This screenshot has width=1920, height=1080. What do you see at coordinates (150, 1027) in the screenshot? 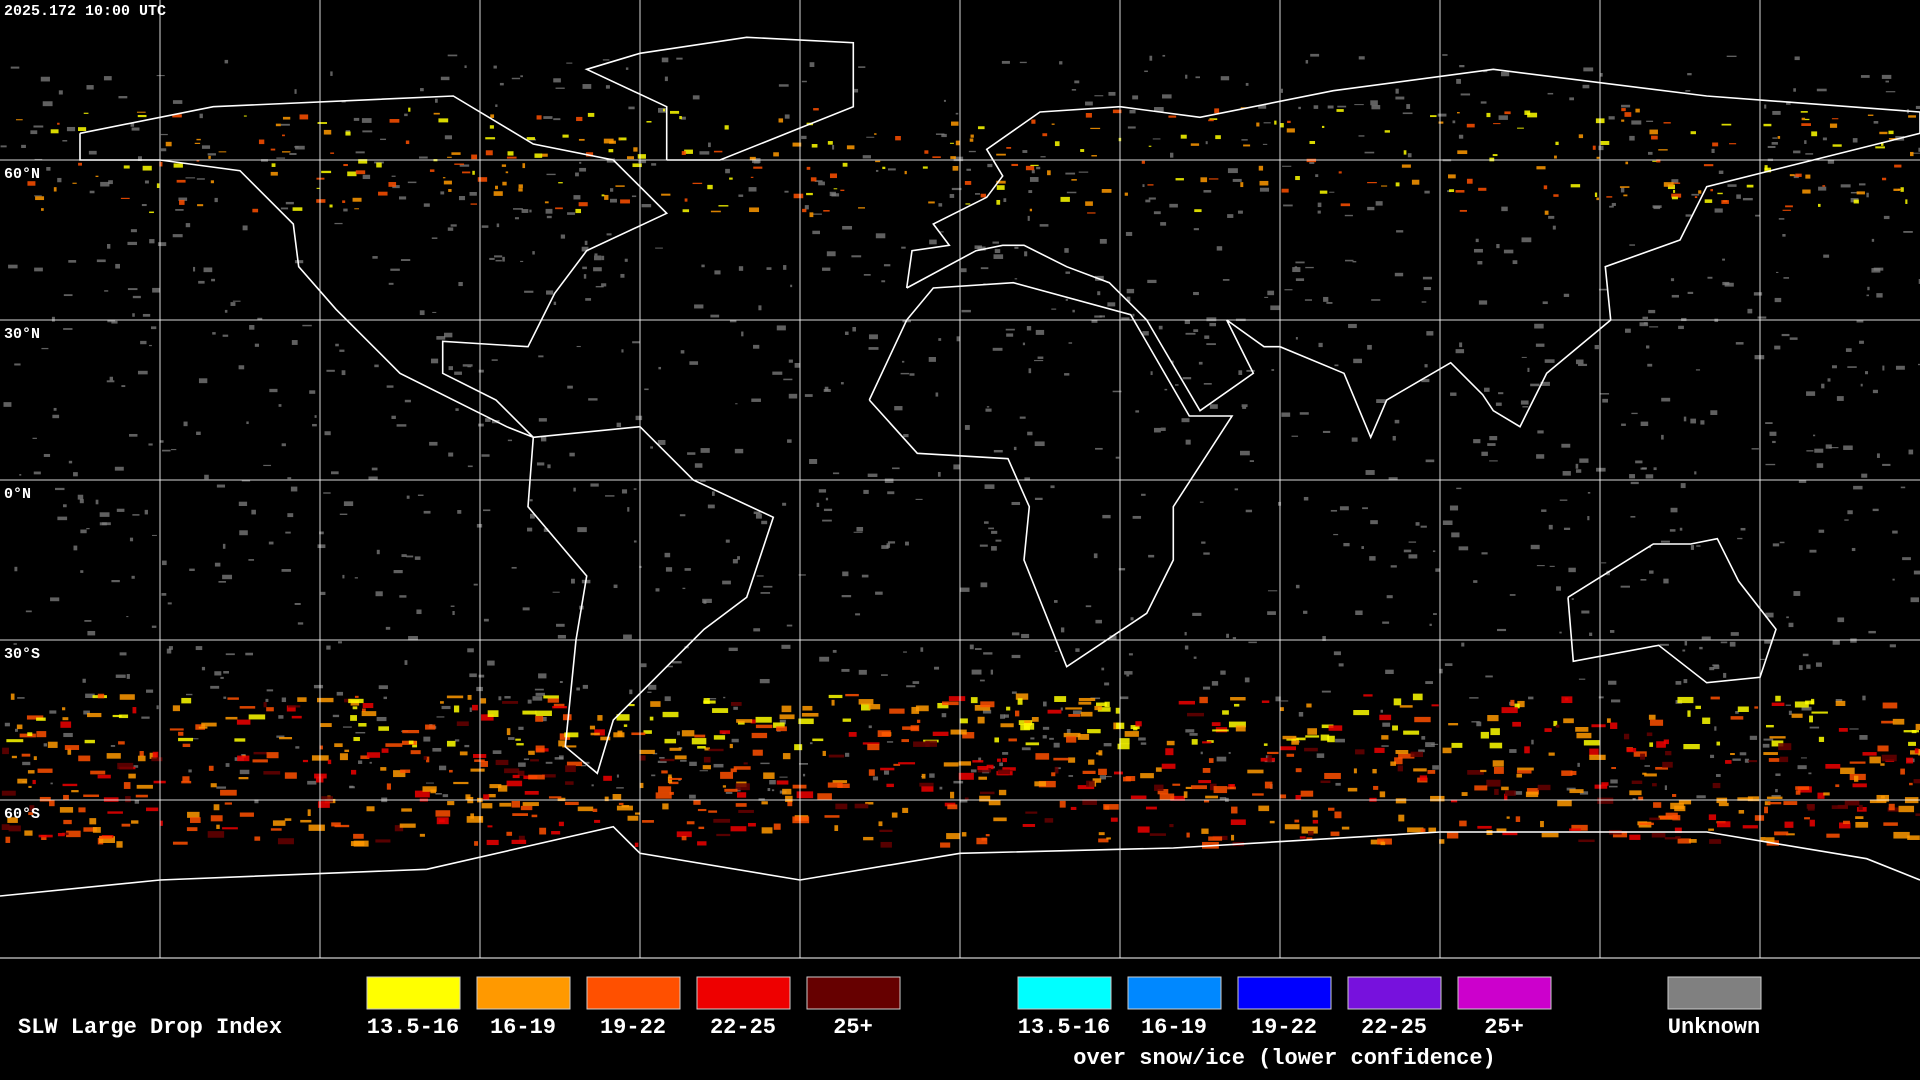
I see `legend-title: SLW Large Drop Index` at bounding box center [150, 1027].